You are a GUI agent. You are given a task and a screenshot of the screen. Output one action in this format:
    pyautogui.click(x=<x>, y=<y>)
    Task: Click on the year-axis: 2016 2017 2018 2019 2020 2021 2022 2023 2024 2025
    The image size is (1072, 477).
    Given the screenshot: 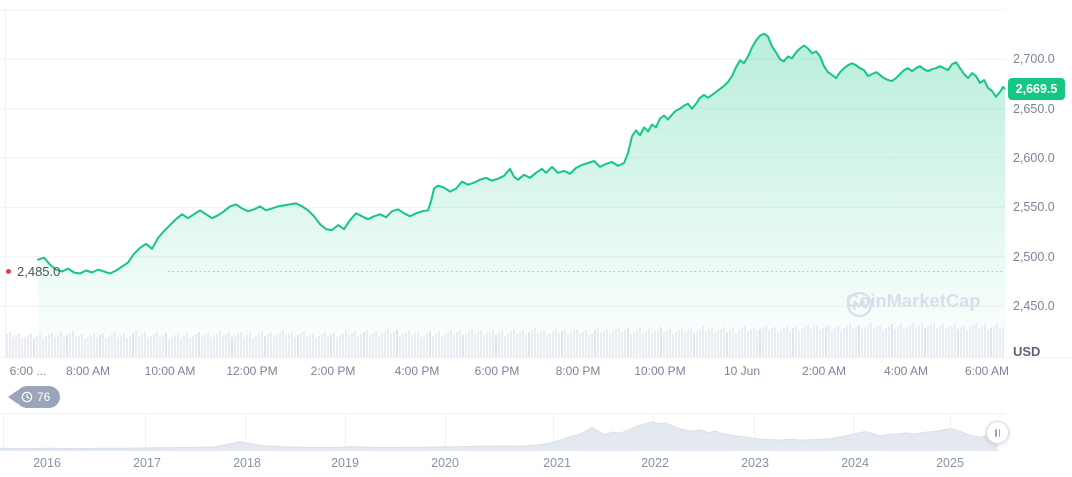 What is the action you would take?
    pyautogui.click(x=536, y=463)
    